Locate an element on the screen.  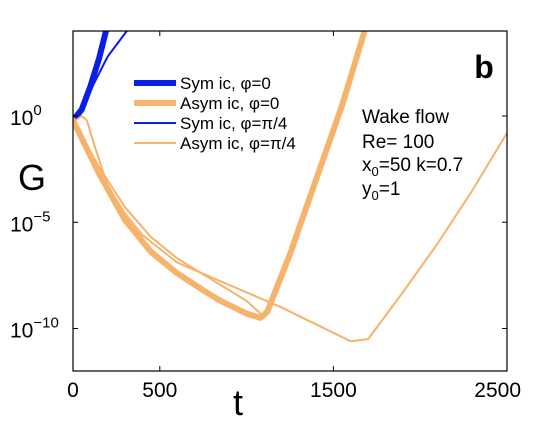
annotation-line-3: x0=50 k=0.7 is located at coordinates (412, 167).